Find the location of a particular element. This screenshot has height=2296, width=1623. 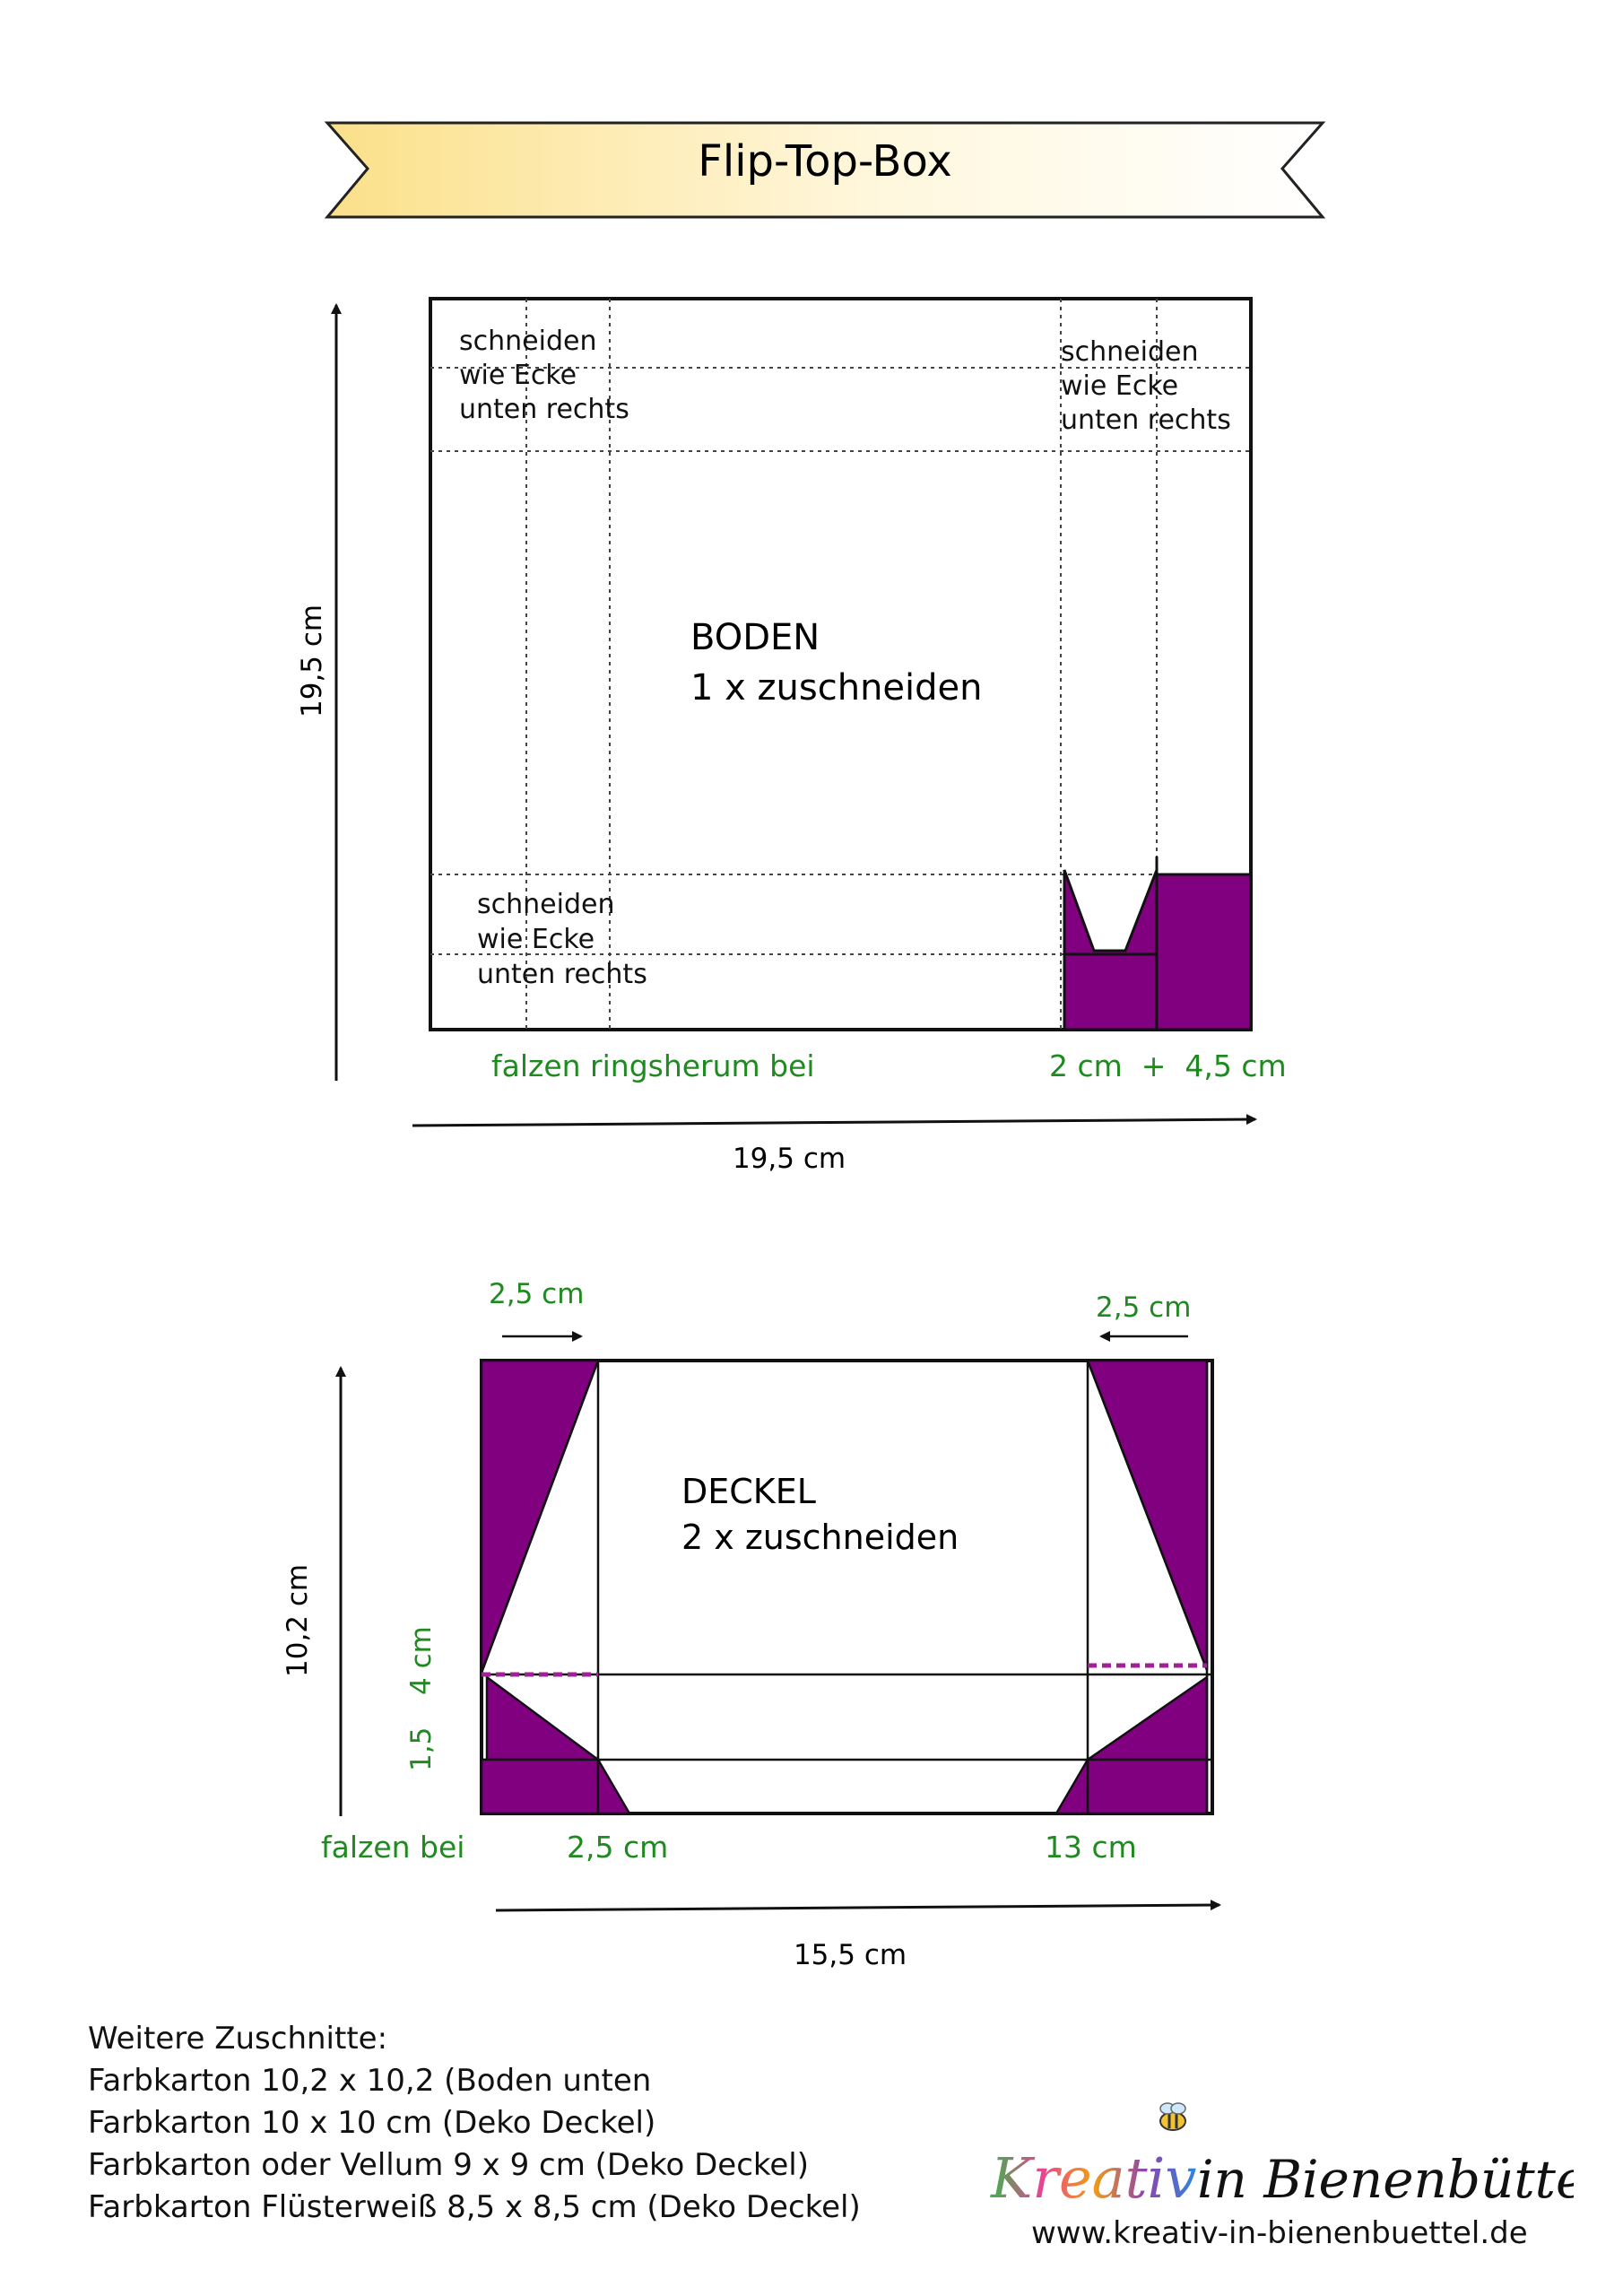

page-title: Flip-Top-Box is located at coordinates (825, 161).